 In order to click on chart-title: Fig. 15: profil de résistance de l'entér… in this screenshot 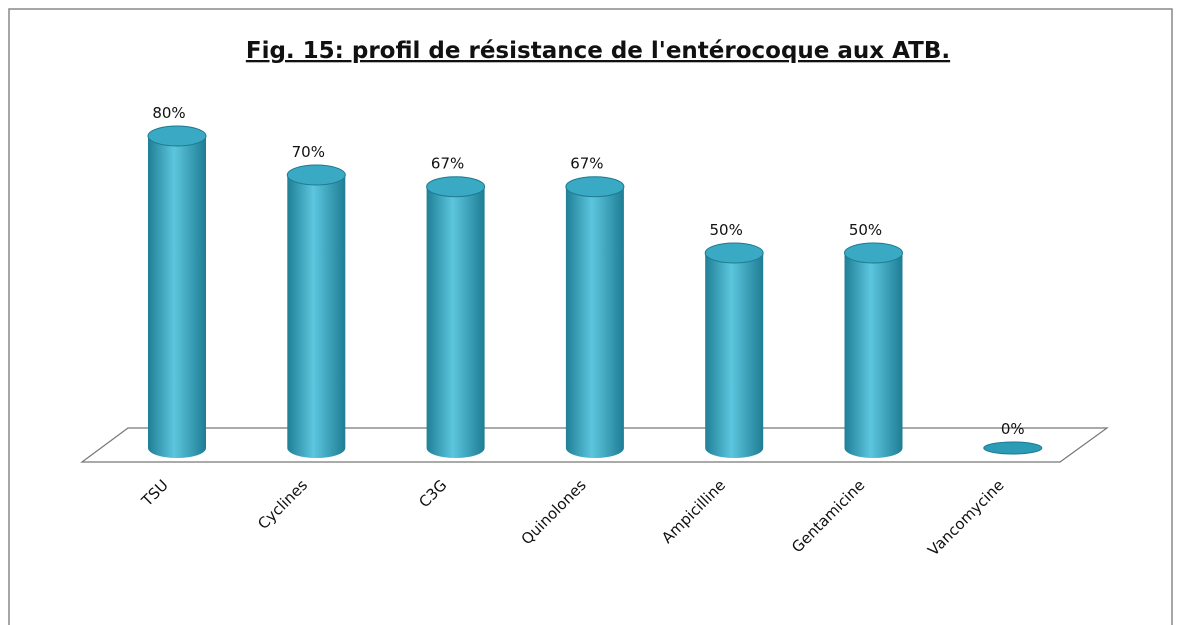, I will do `click(598, 51)`.